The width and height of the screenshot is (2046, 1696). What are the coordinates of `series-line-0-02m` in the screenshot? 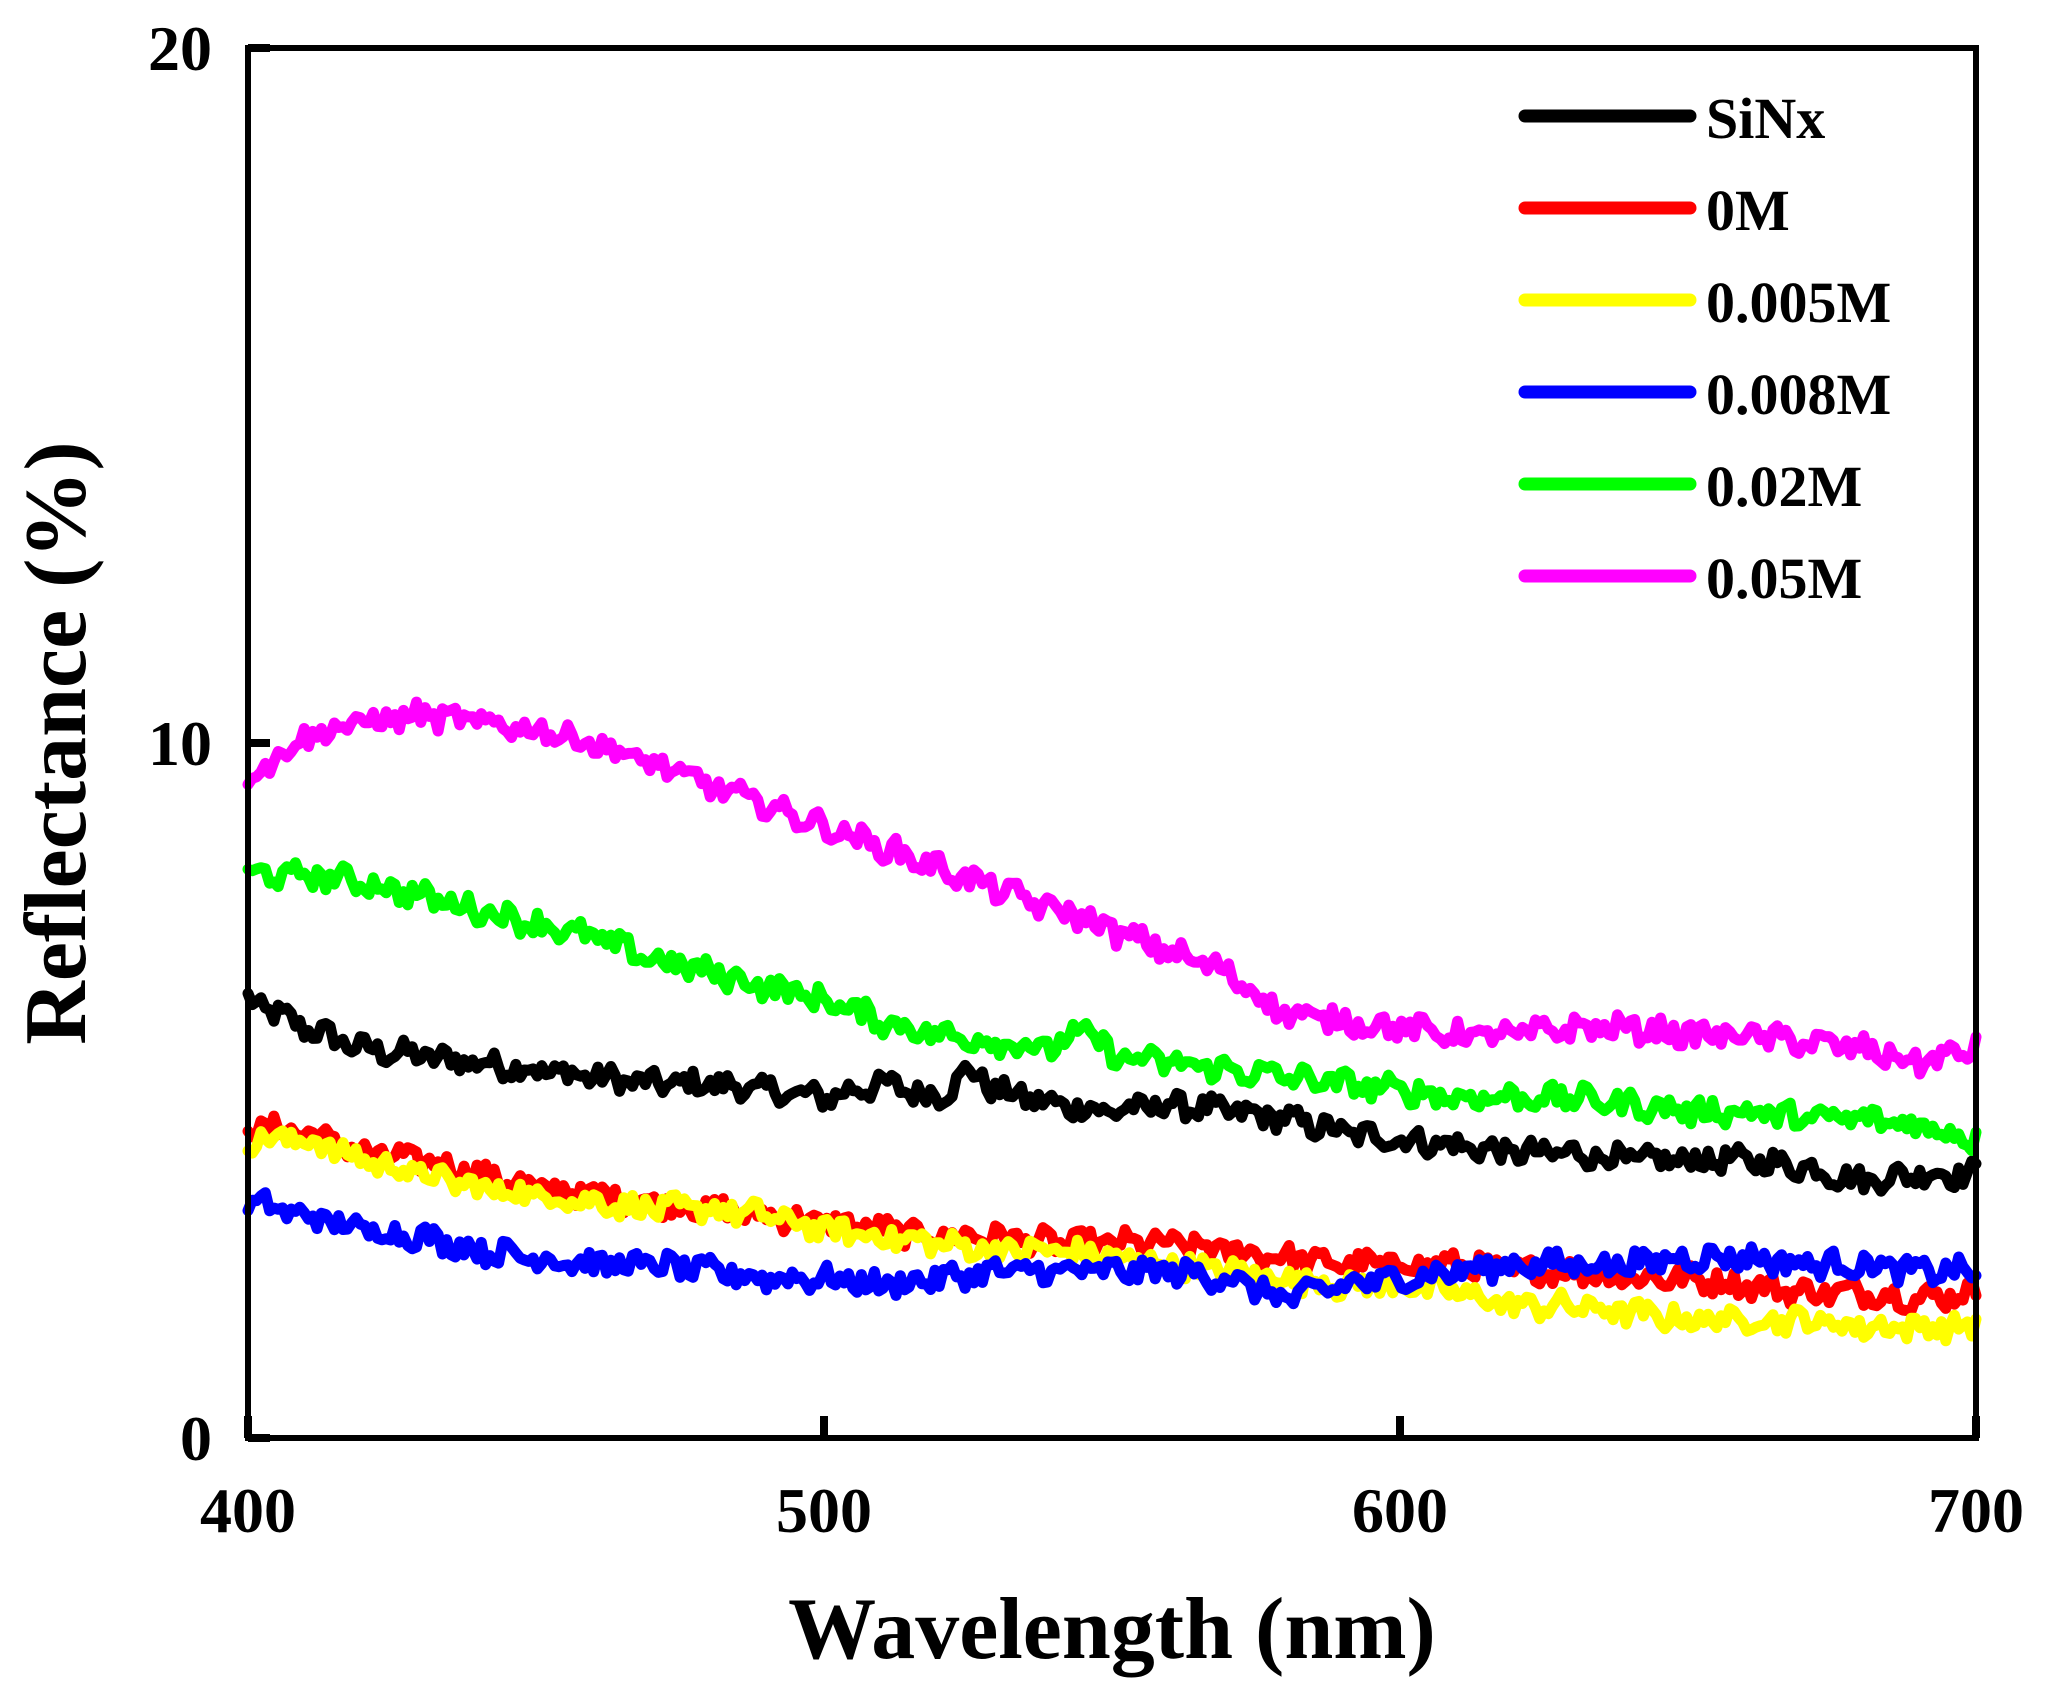 It's located at (1112, 1006).